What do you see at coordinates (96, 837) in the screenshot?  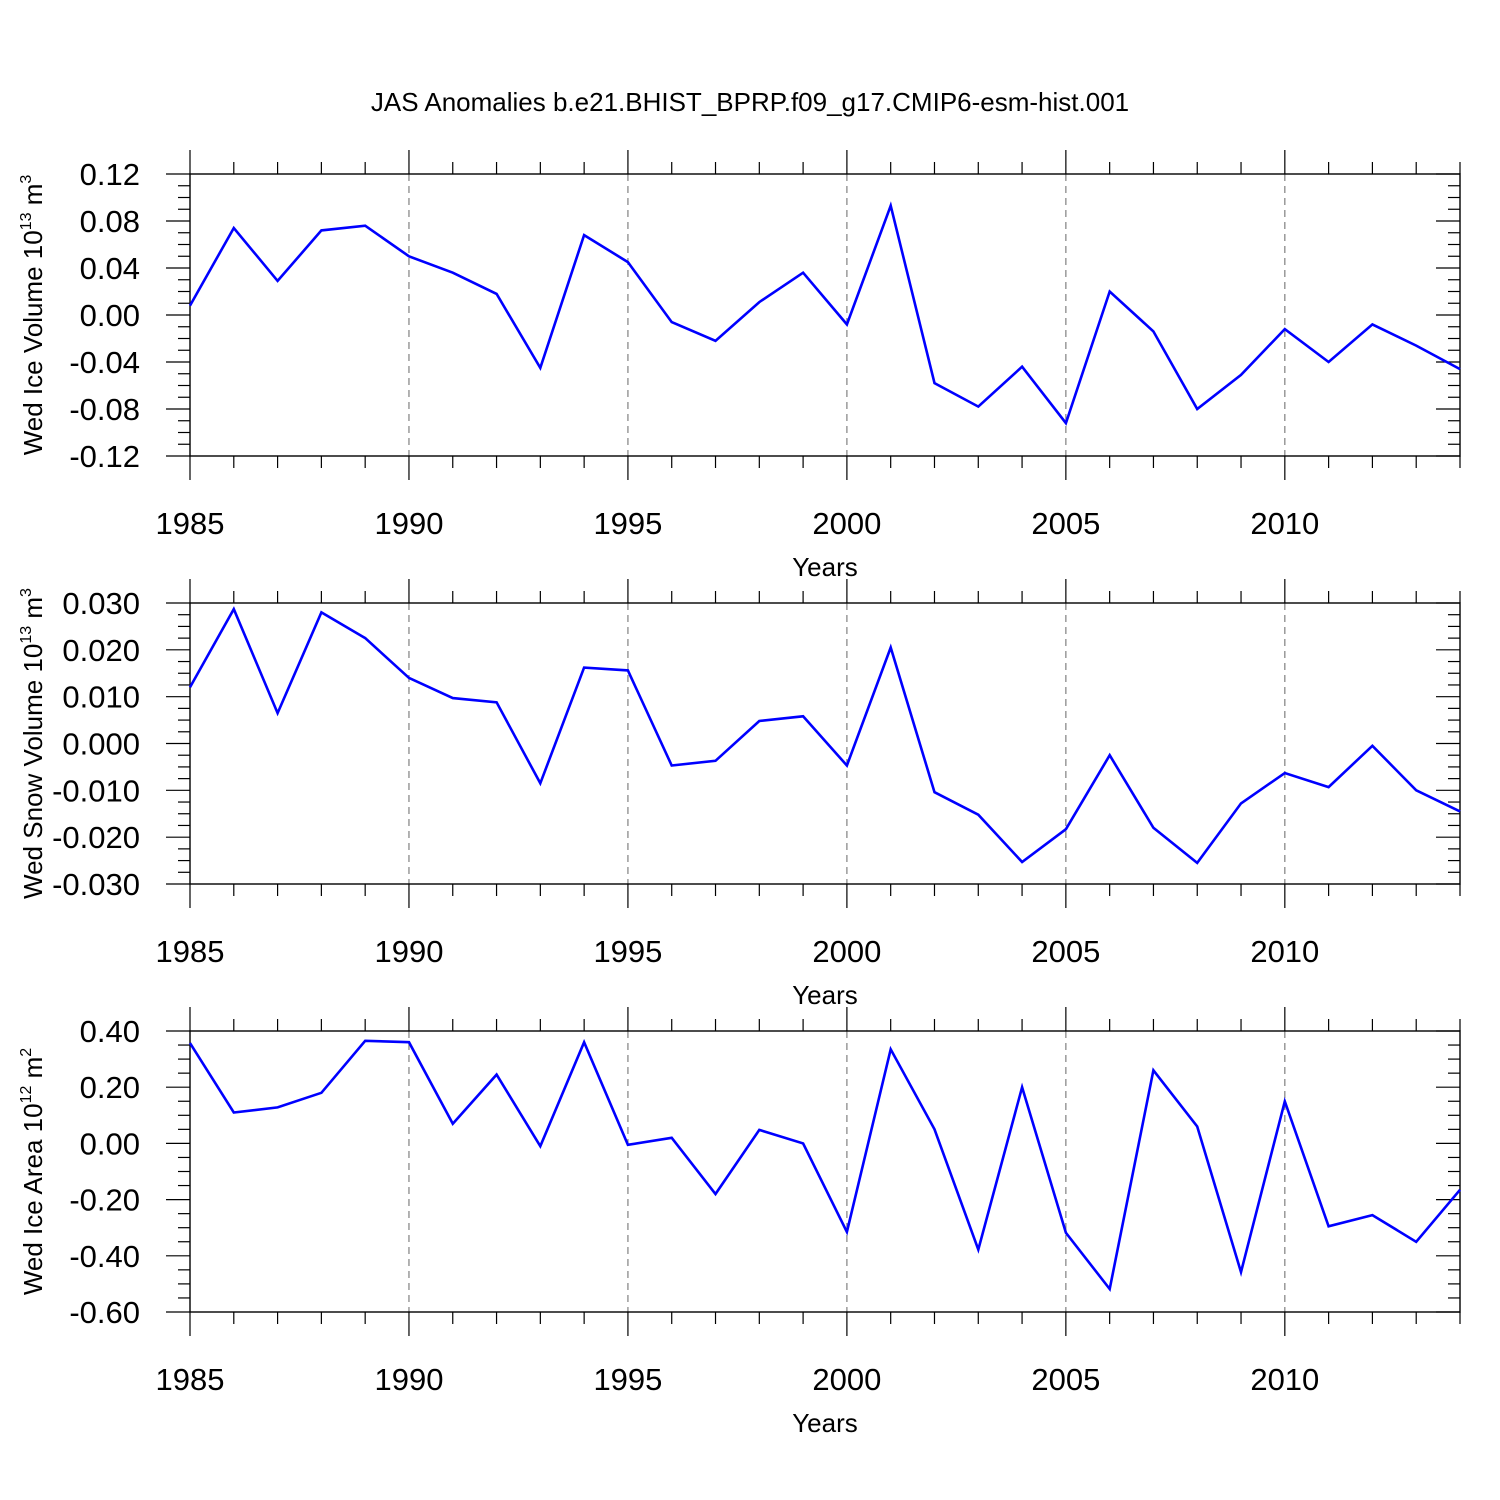 I see `y-tick-label: -0.020` at bounding box center [96, 837].